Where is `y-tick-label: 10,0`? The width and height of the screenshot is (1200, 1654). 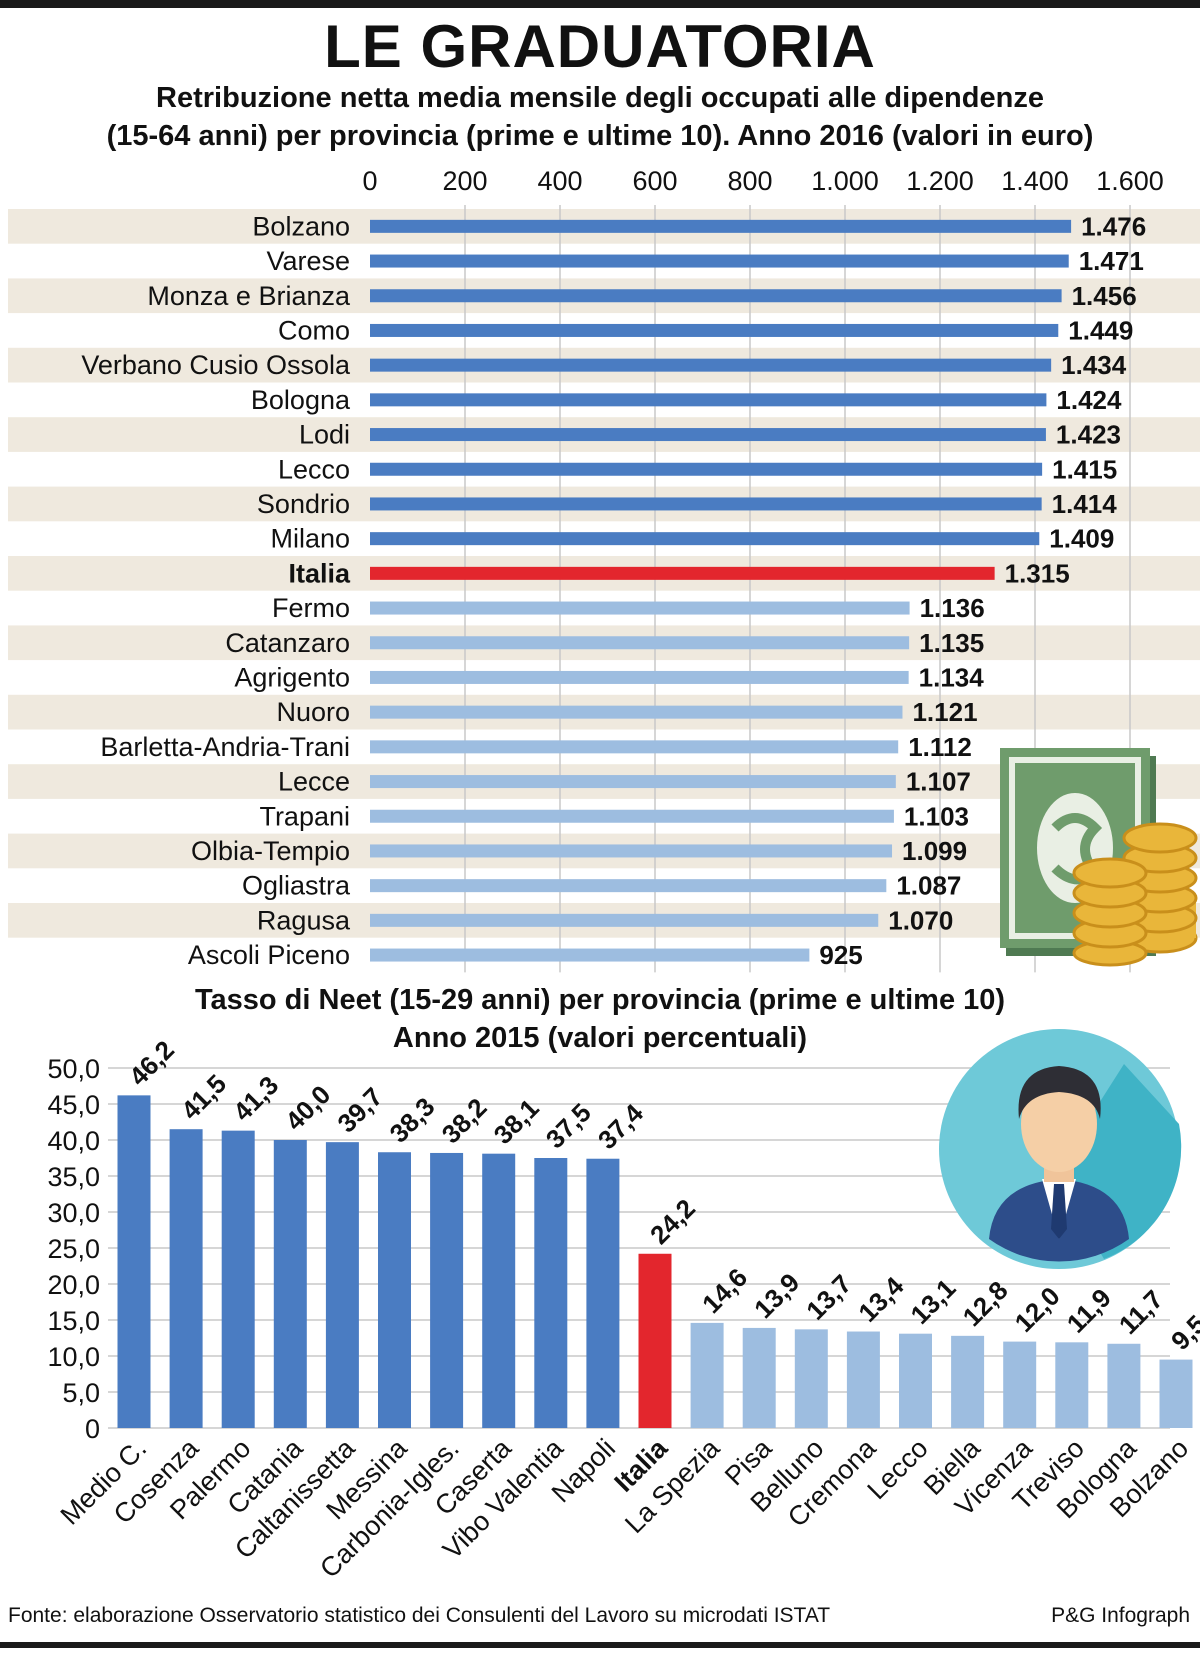
y-tick-label: 10,0 is located at coordinates (73, 1357).